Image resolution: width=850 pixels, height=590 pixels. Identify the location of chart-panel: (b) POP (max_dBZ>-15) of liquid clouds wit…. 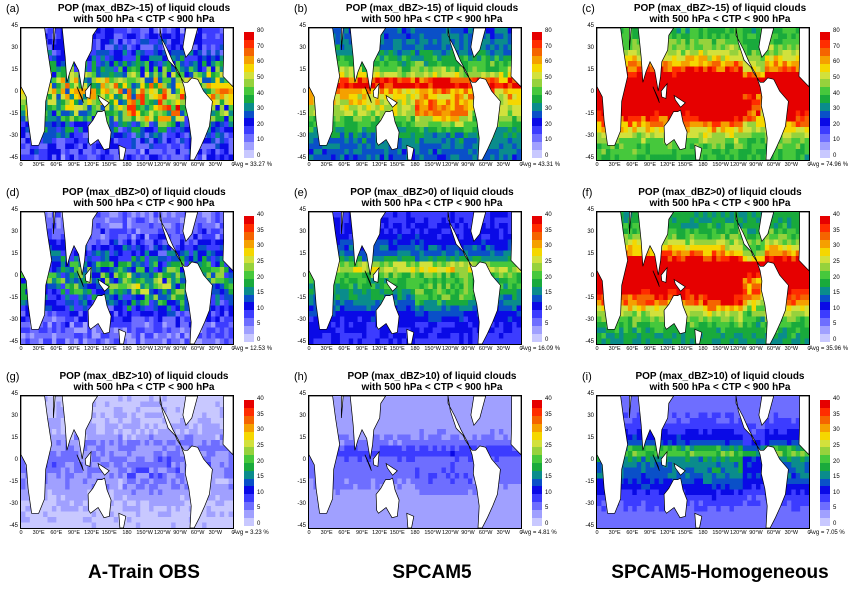
(432, 89).